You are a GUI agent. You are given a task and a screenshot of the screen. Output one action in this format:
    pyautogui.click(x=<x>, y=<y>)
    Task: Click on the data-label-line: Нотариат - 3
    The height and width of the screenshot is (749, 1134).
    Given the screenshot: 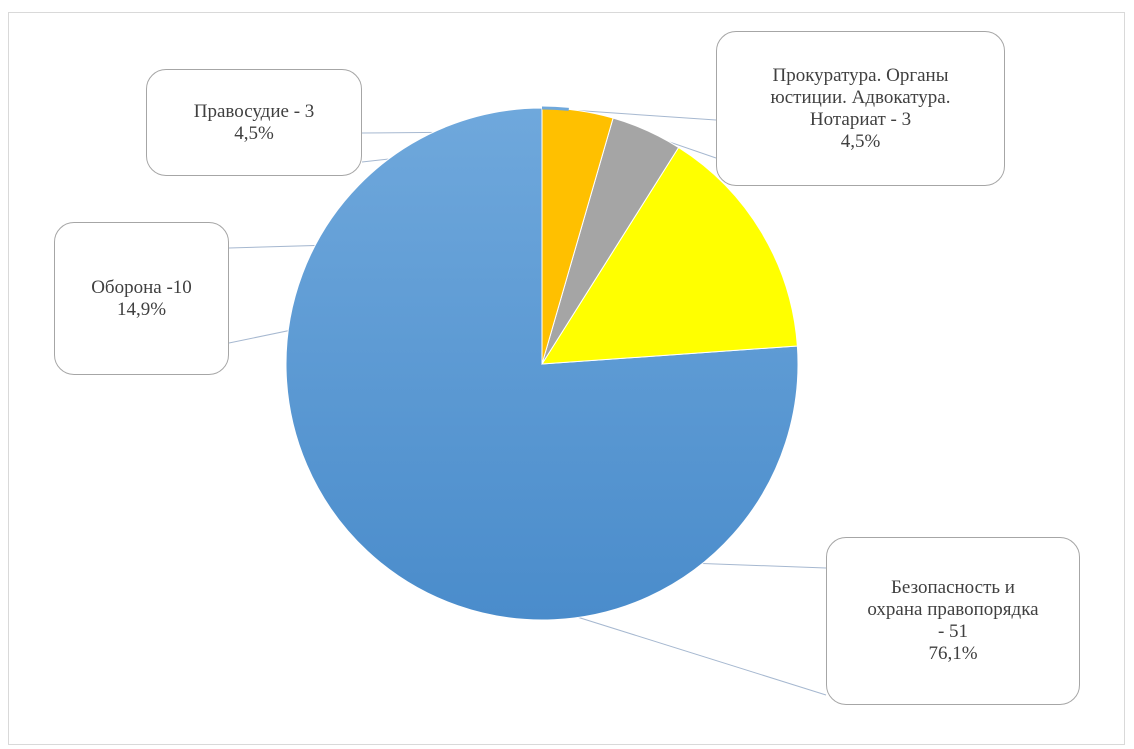 What is the action you would take?
    pyautogui.click(x=860, y=119)
    